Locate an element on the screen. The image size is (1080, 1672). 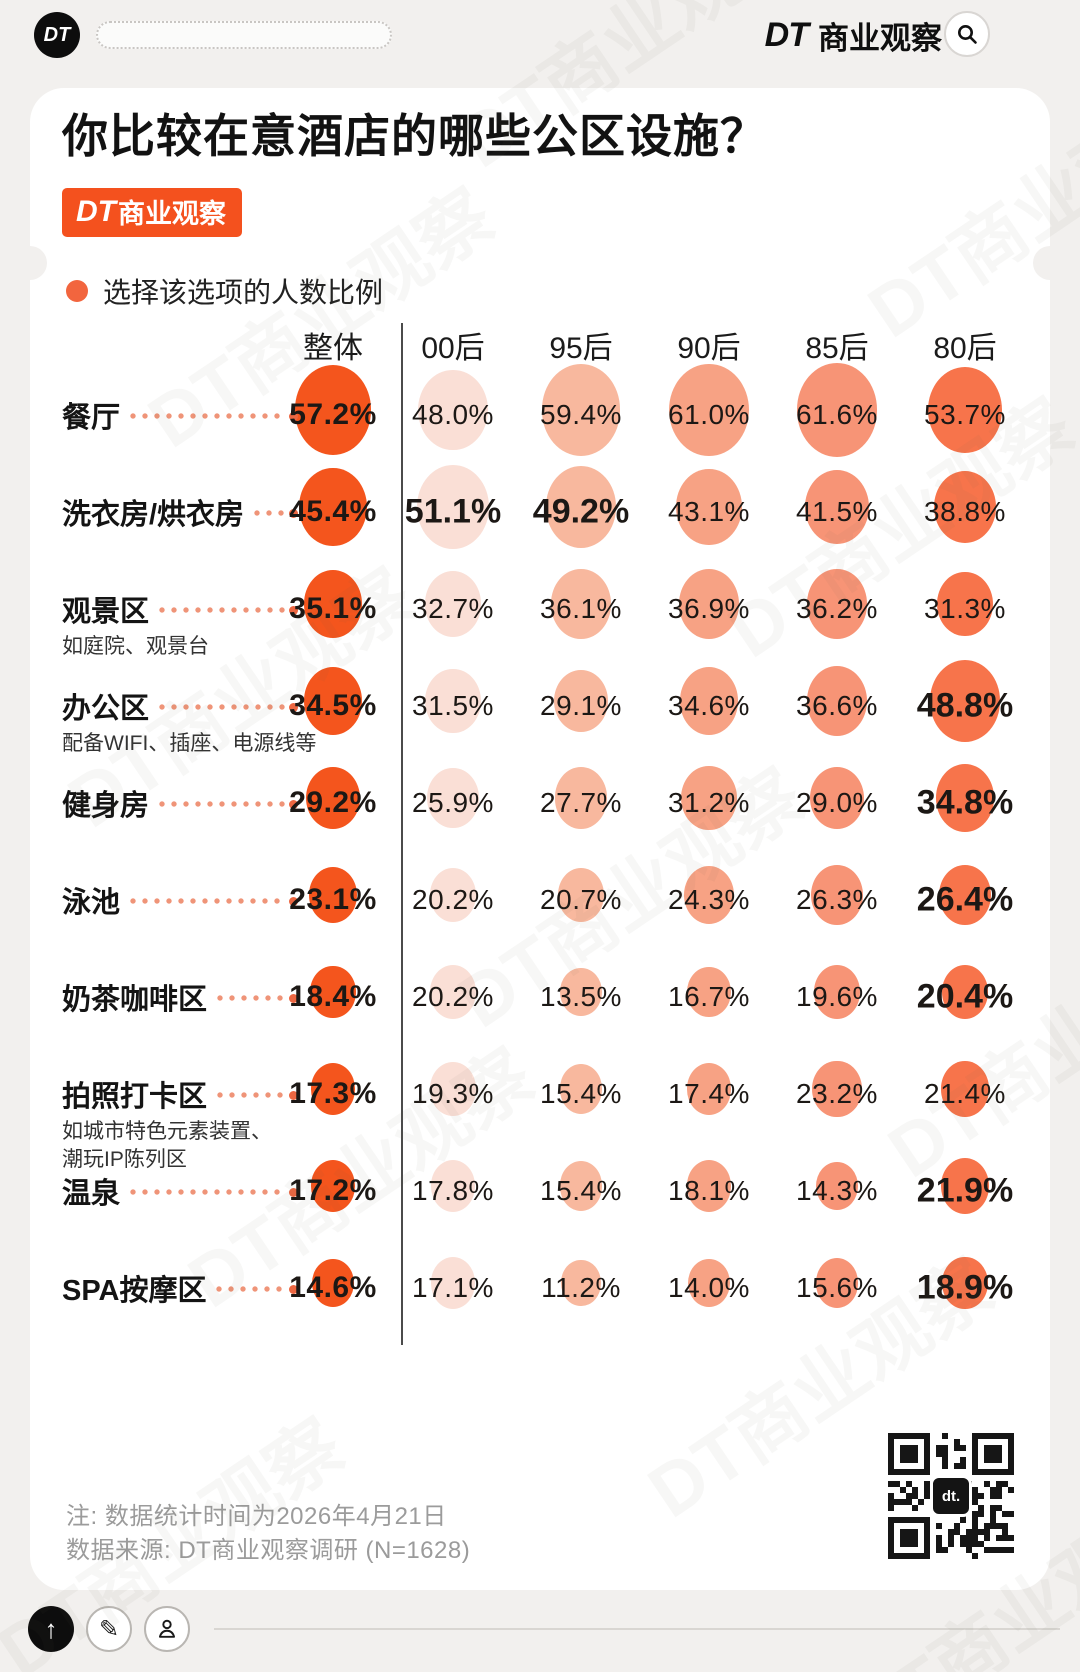
percent-value: 20.7% is located at coordinates (581, 899).